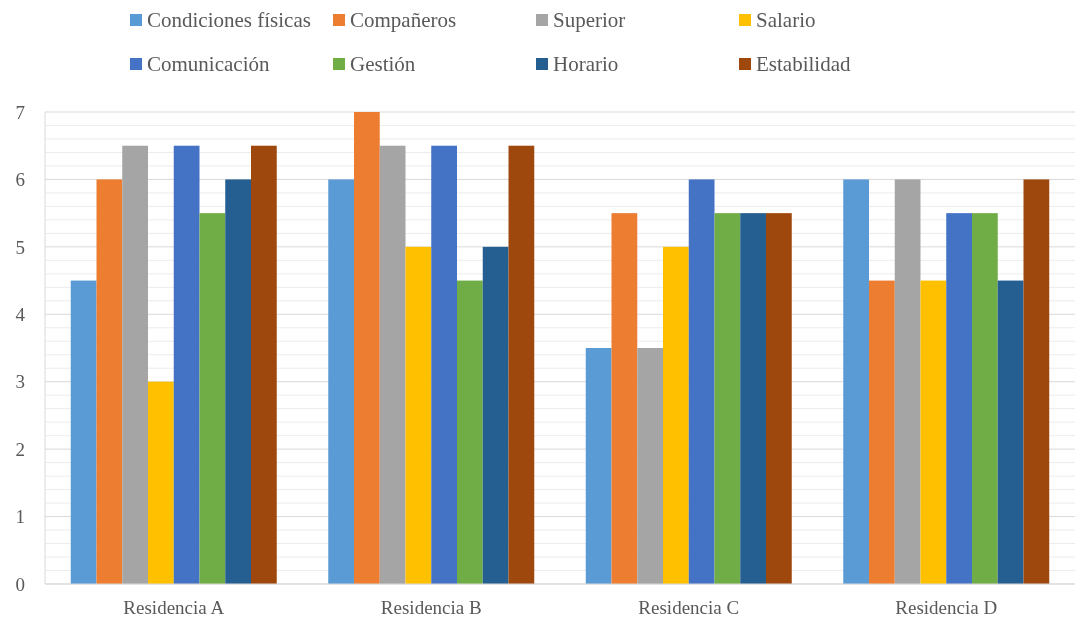 The width and height of the screenshot is (1084, 624). Describe the element at coordinates (586, 64) in the screenshot. I see `legend-label: Horario` at that location.